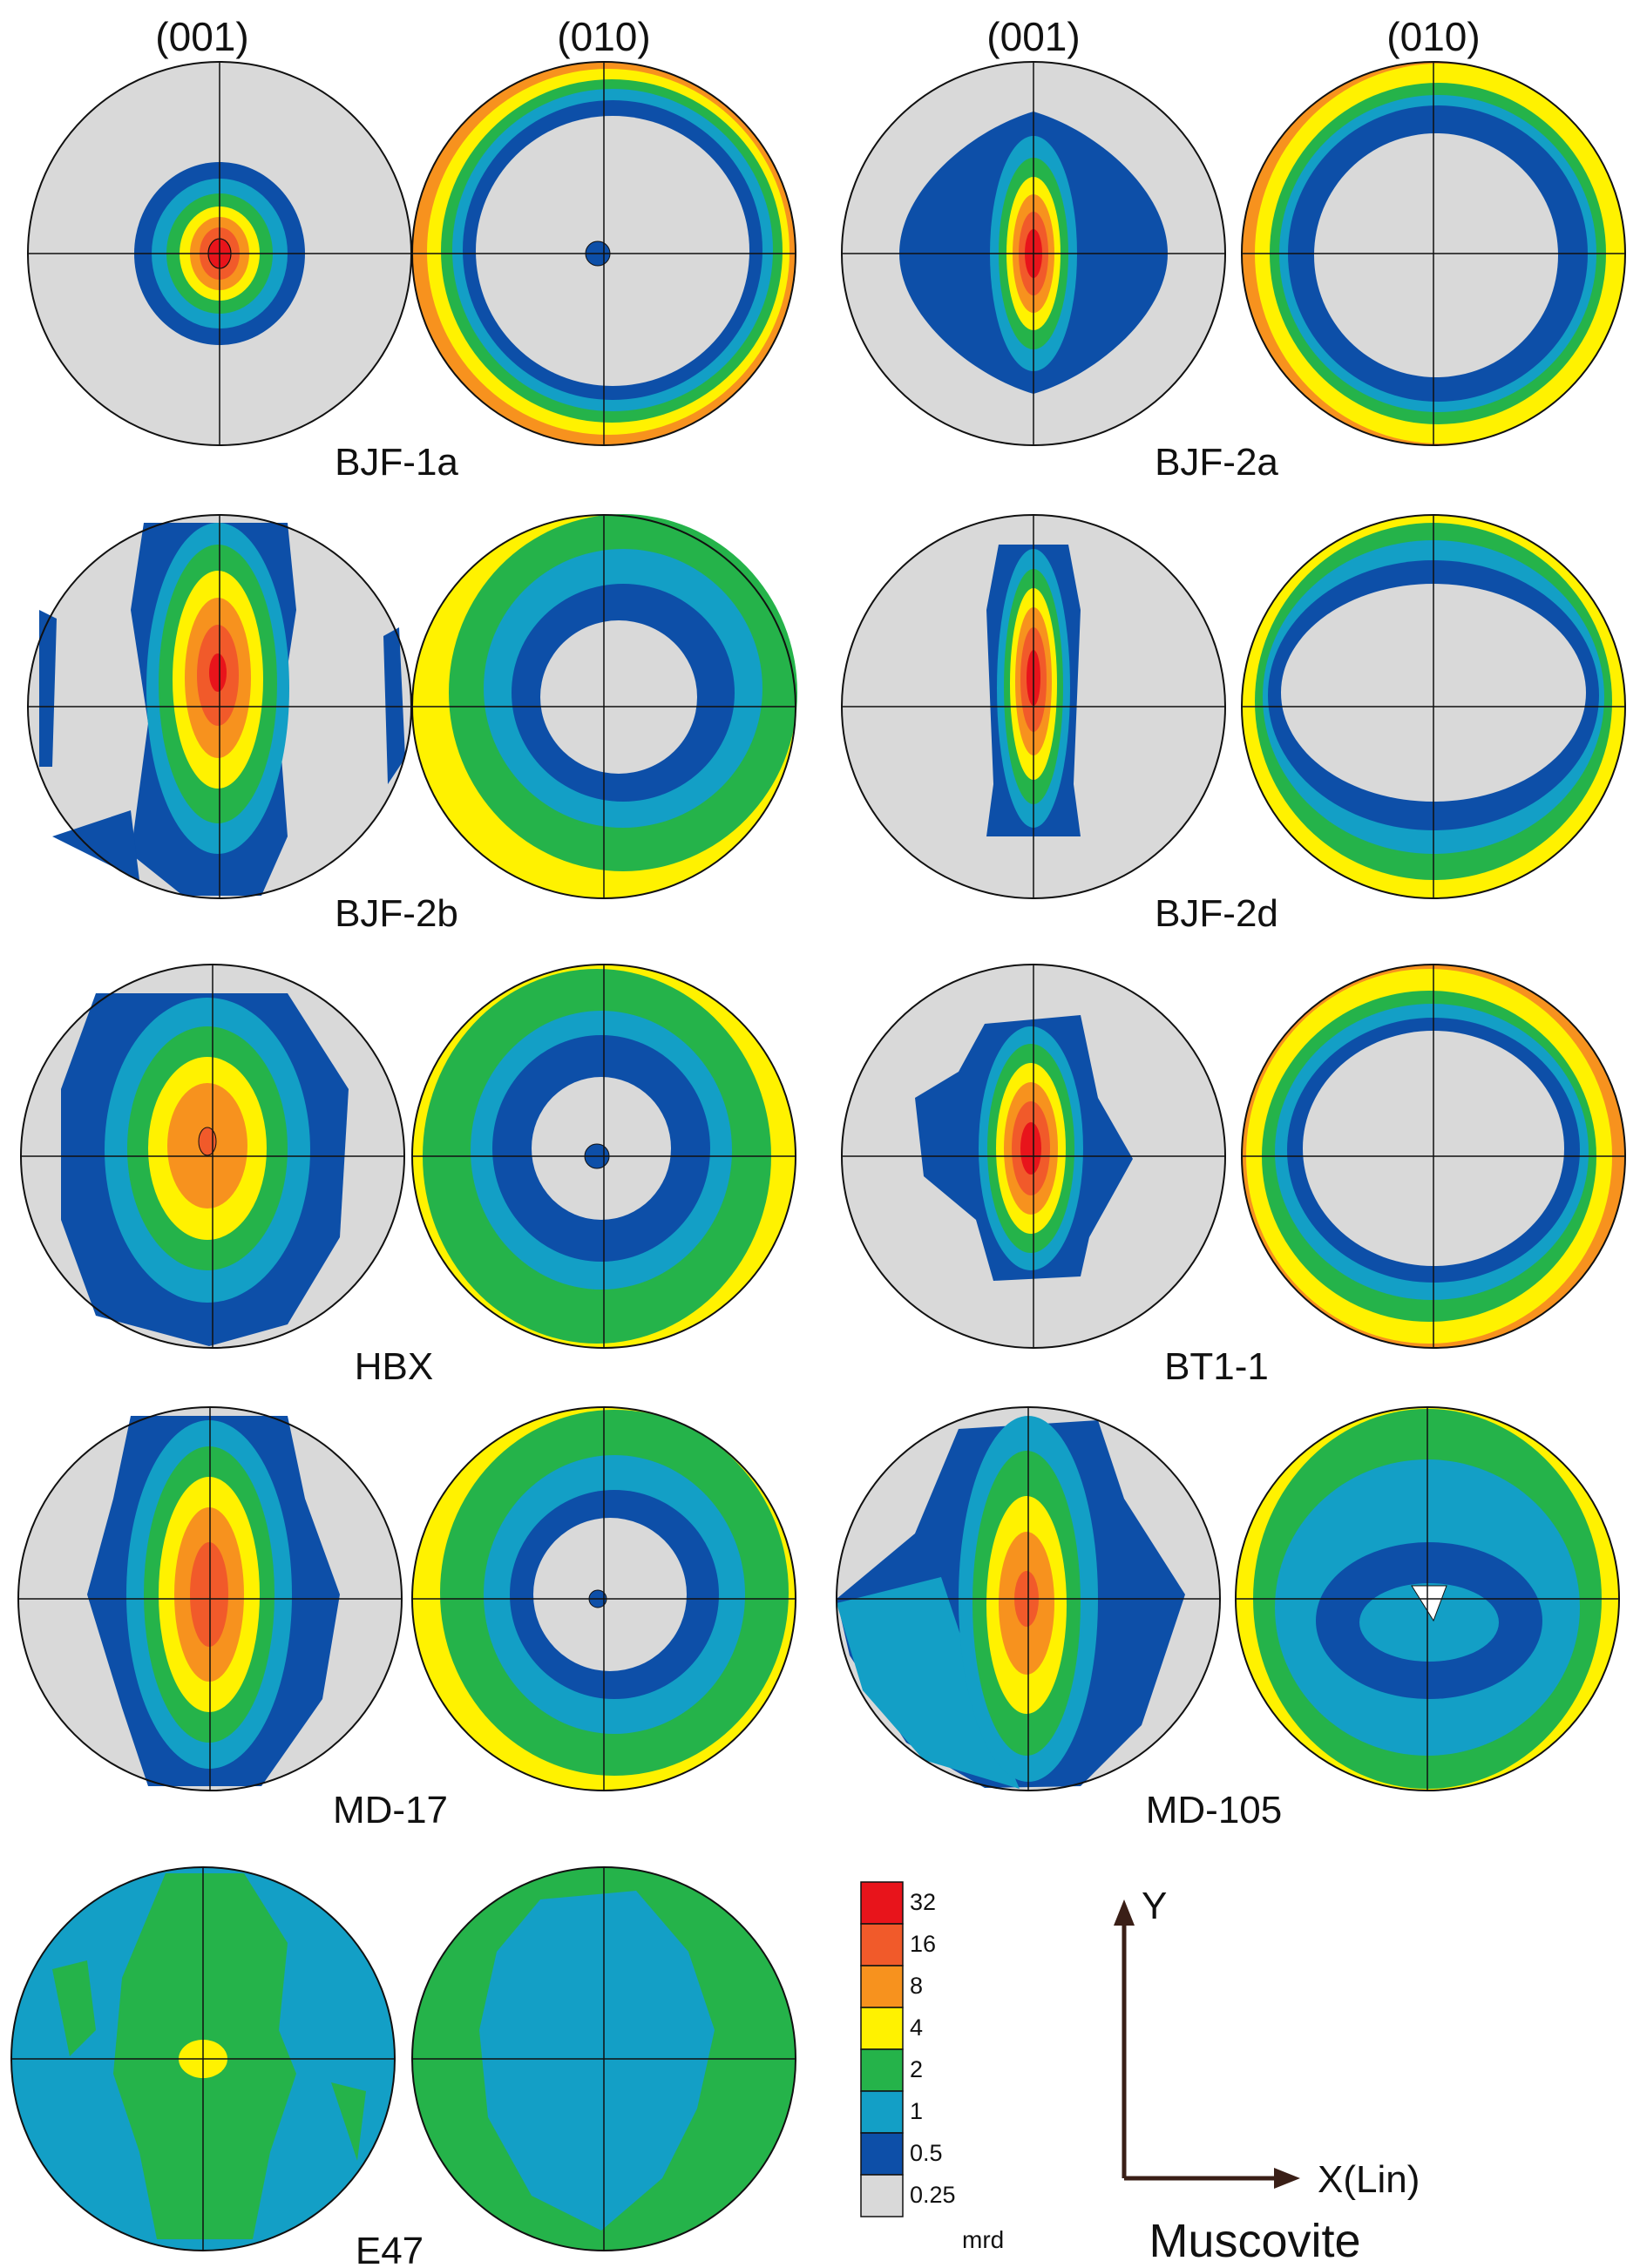 Image resolution: width=1640 pixels, height=2268 pixels. What do you see at coordinates (1216, 913) in the screenshot?
I see `sample-label-bjf2d: BJF-2d` at bounding box center [1216, 913].